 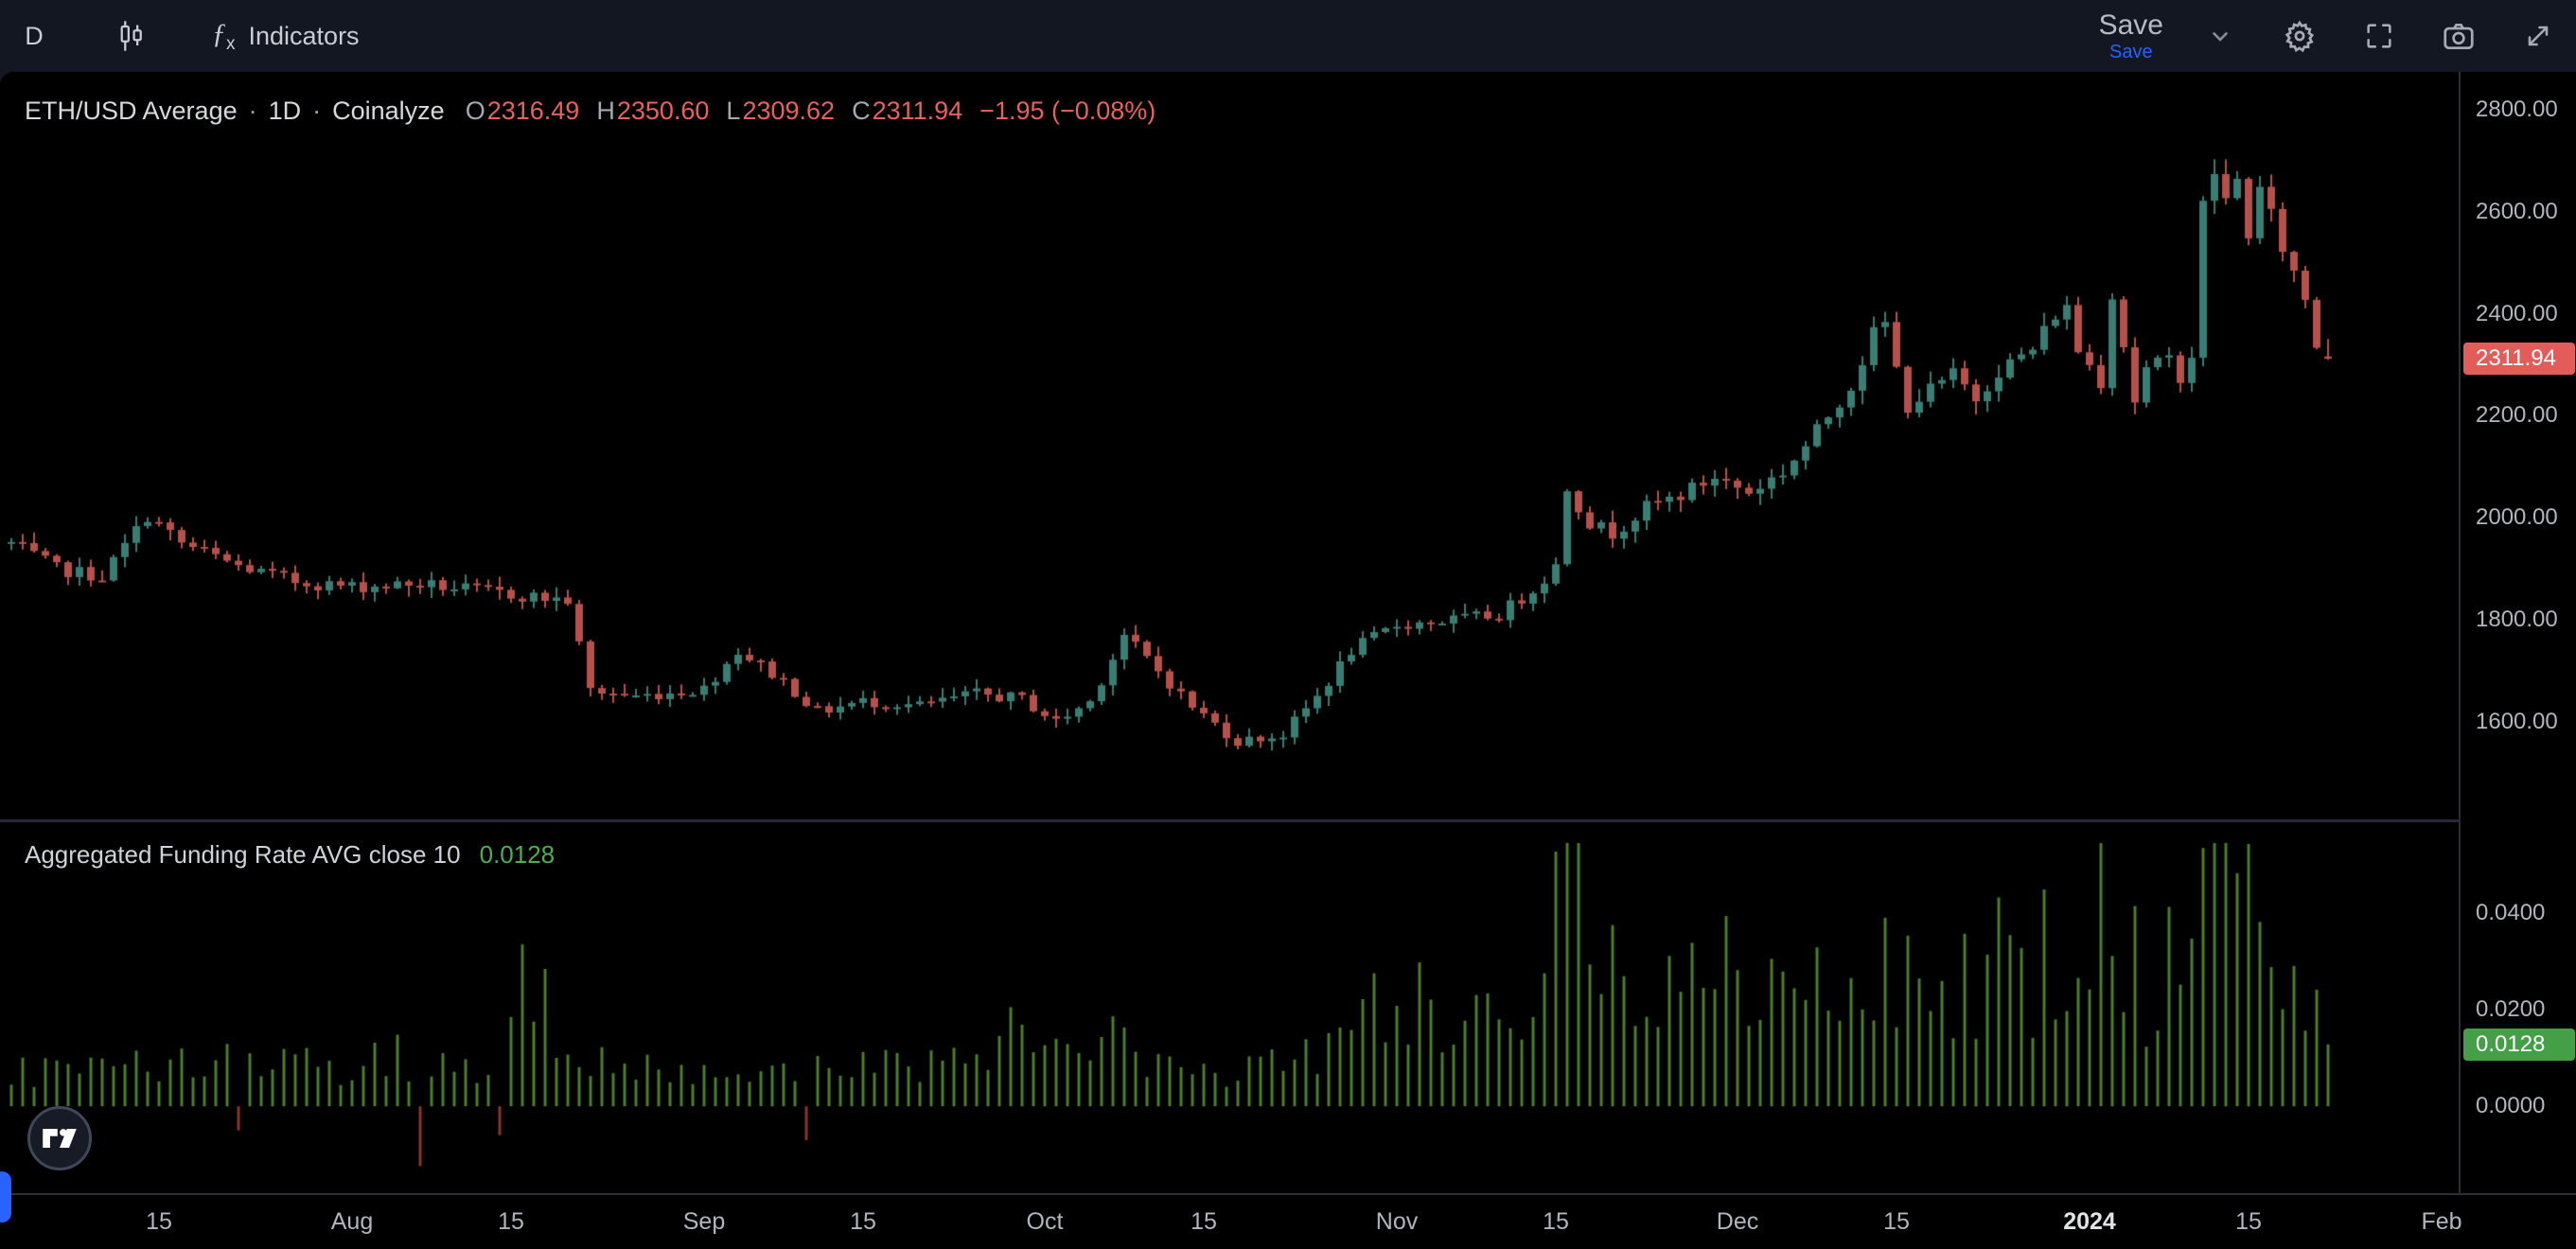 I want to click on time-axis-label: Aug, so click(x=352, y=1221).